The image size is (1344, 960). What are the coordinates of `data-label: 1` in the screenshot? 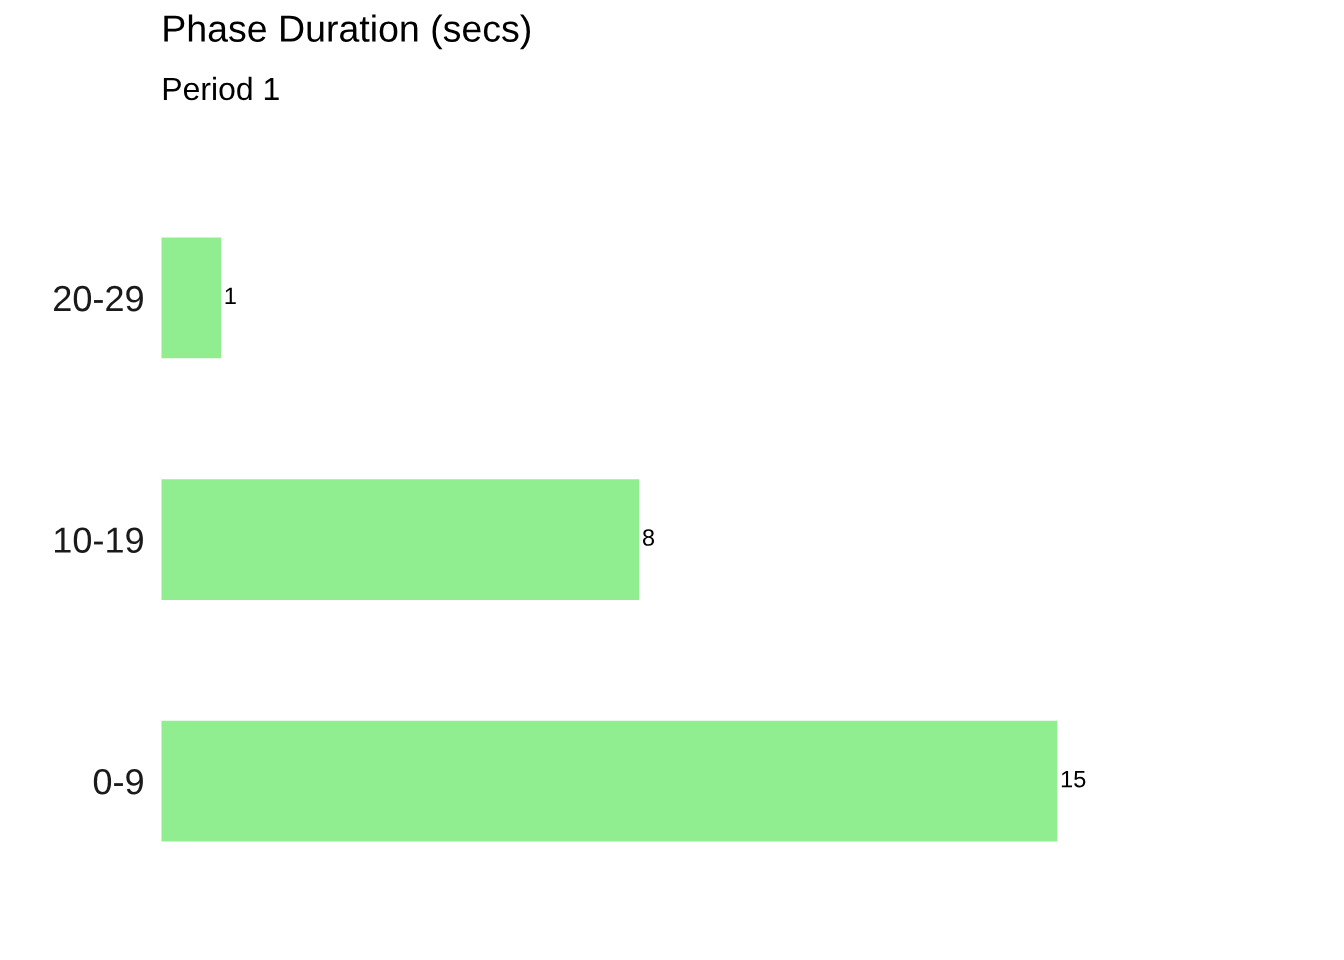 It's located at (230, 296).